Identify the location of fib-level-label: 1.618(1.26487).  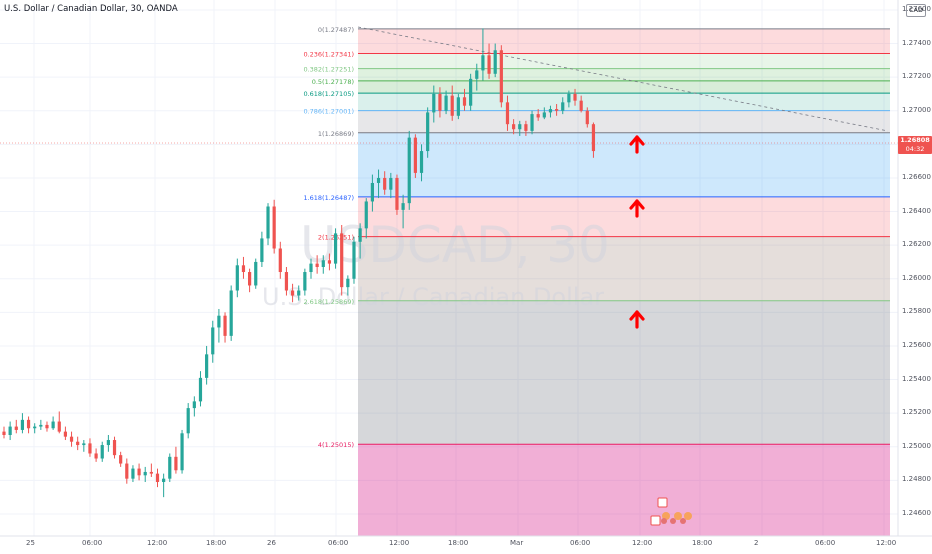
(328, 198).